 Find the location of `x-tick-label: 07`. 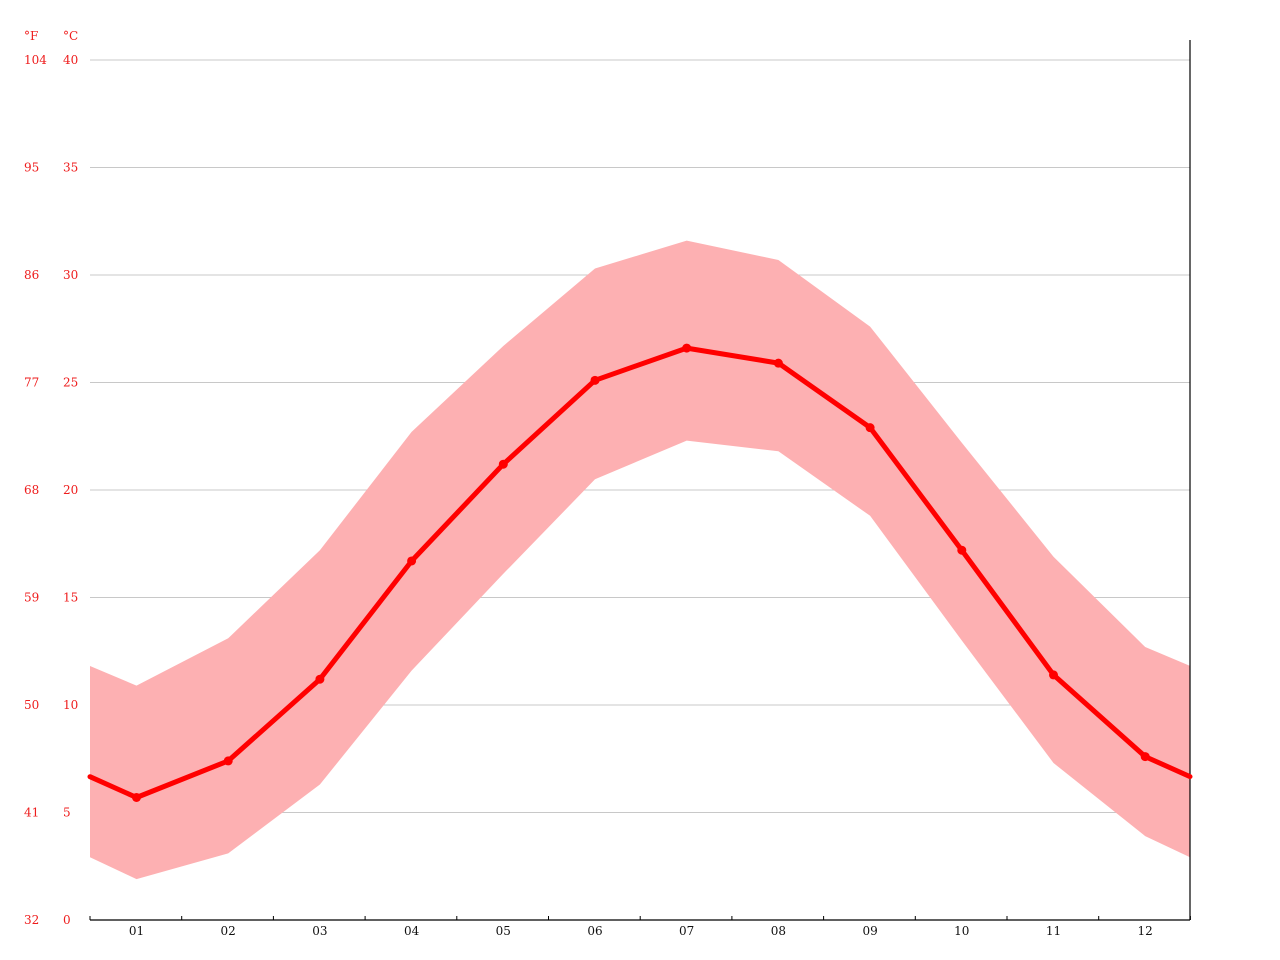

x-tick-label: 07 is located at coordinates (686, 931).